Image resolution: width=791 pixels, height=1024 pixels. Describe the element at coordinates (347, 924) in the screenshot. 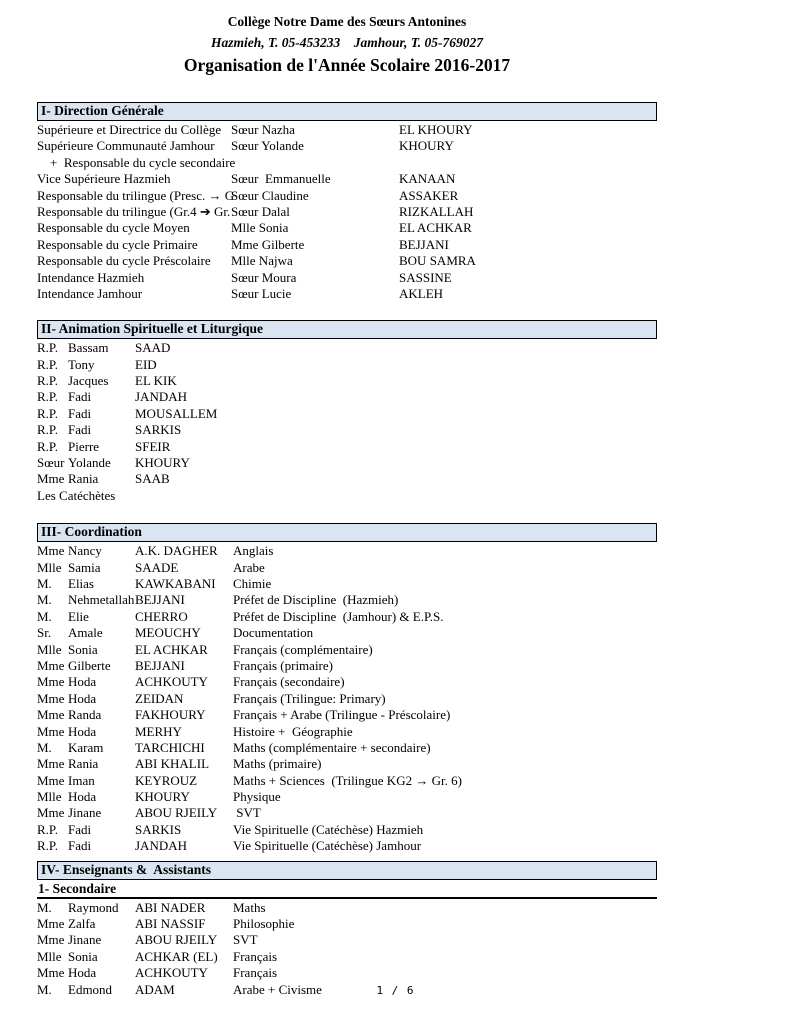

I see `table-row: Mme Zalfa ABI NASSIF Philosophie` at that location.